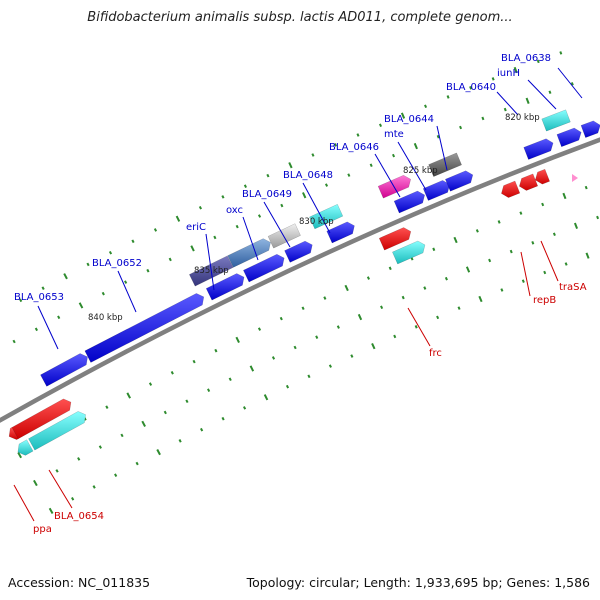 This screenshot has width=600, height=600. Describe the element at coordinates (42, 529) in the screenshot. I see `gene-label-ppa: ppa` at that location.